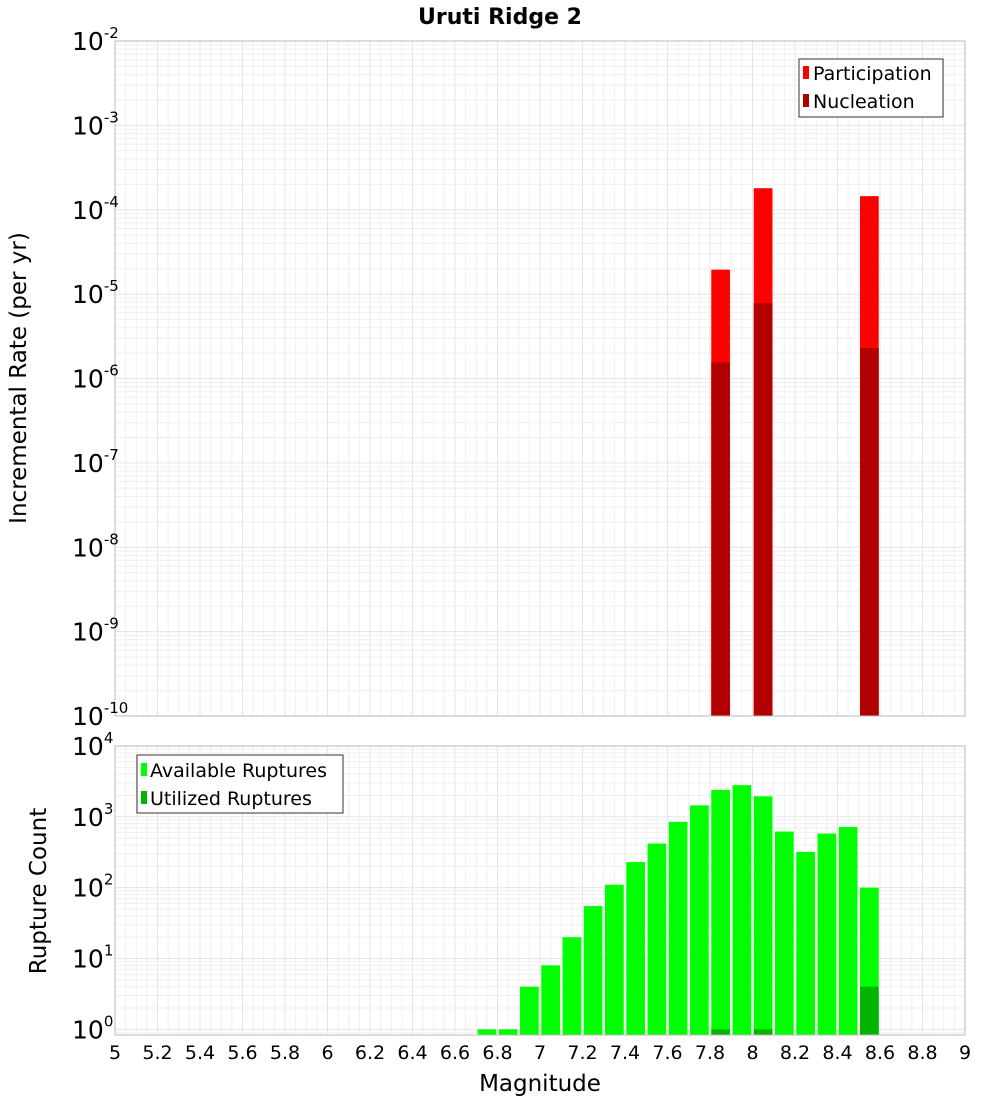 This screenshot has width=1000, height=1100. Describe the element at coordinates (864, 102) in the screenshot. I see `legend-label-nucleation: Nucleation` at that location.